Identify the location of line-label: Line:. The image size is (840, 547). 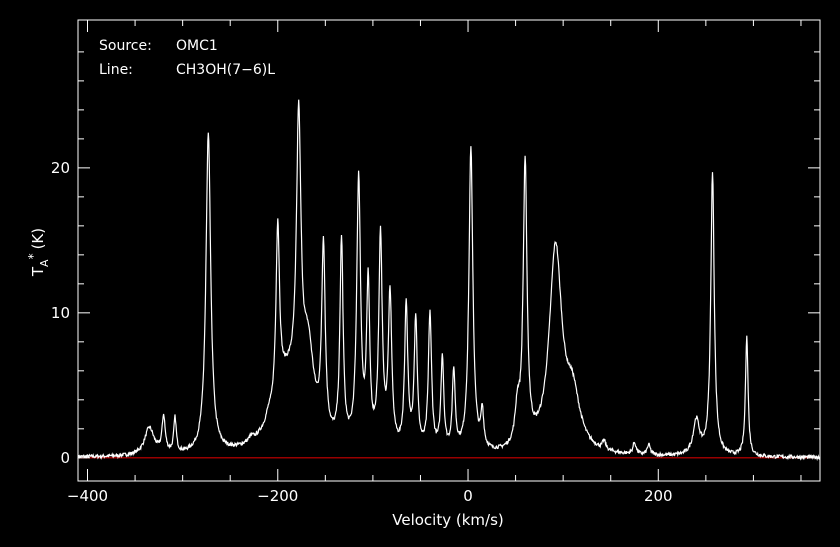
(116, 70).